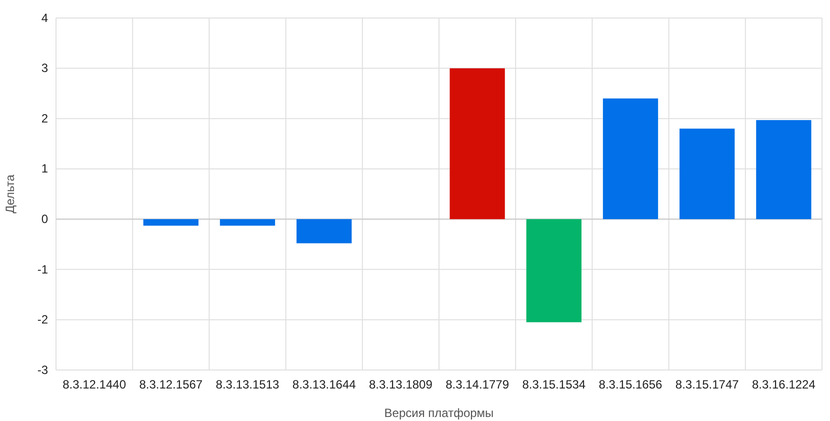  What do you see at coordinates (10, 194) in the screenshot?
I see `y-axis-title: Дельта` at bounding box center [10, 194].